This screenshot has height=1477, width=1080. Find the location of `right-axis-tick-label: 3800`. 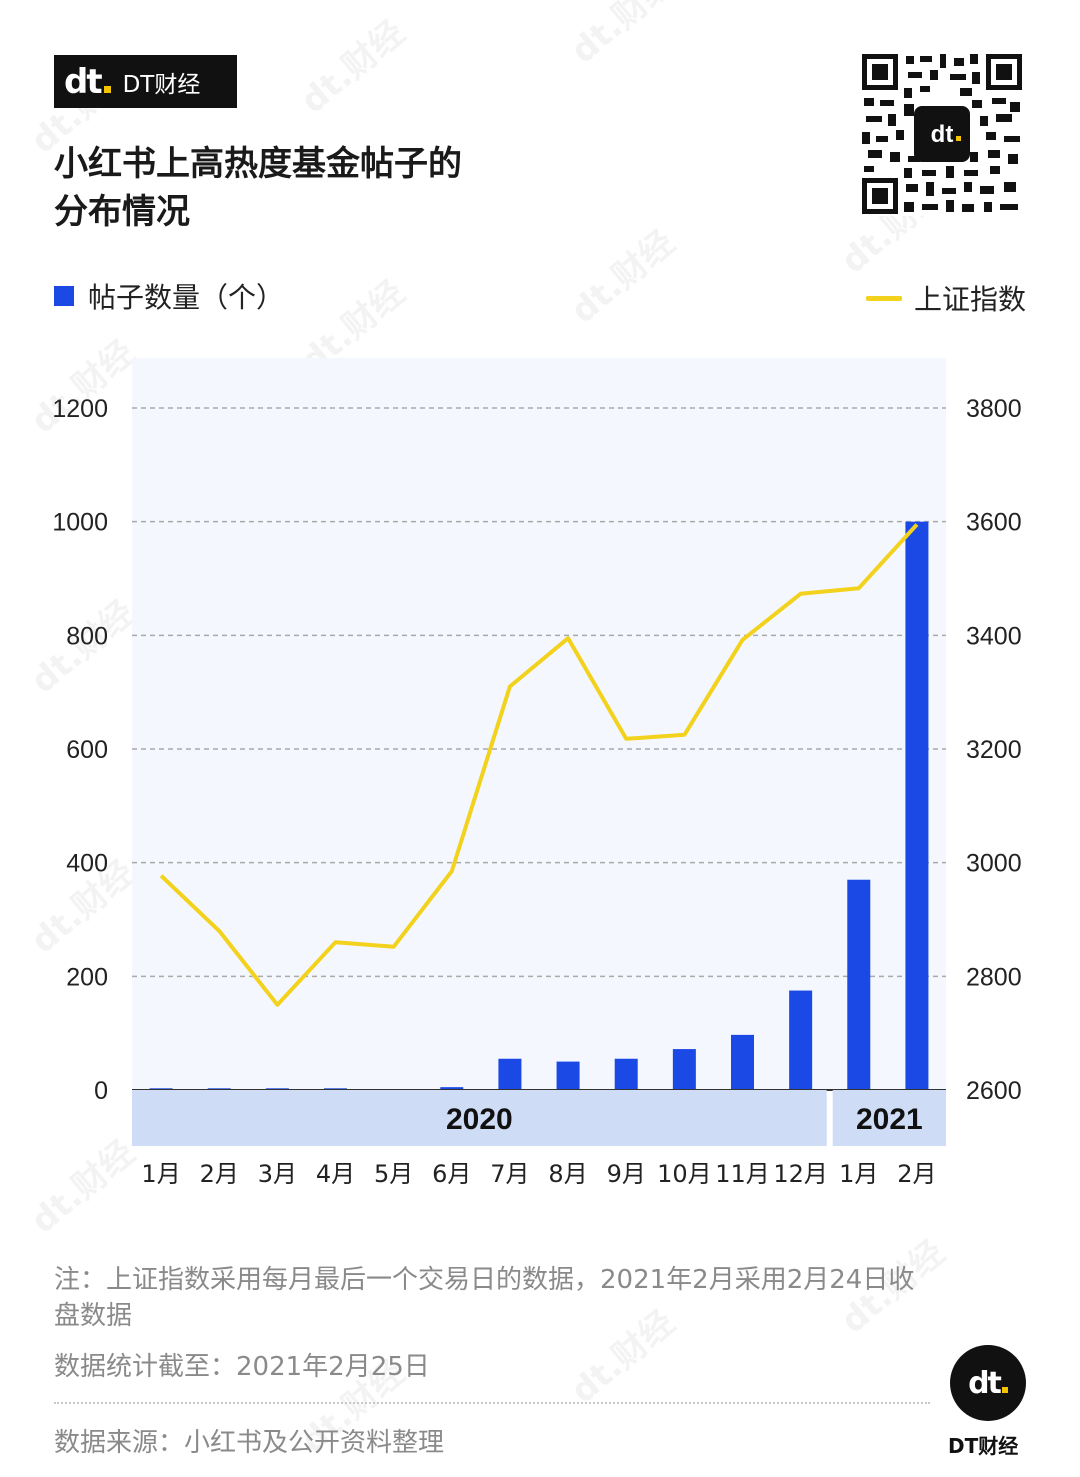

right-axis-tick-label: 3800 is located at coordinates (994, 409).